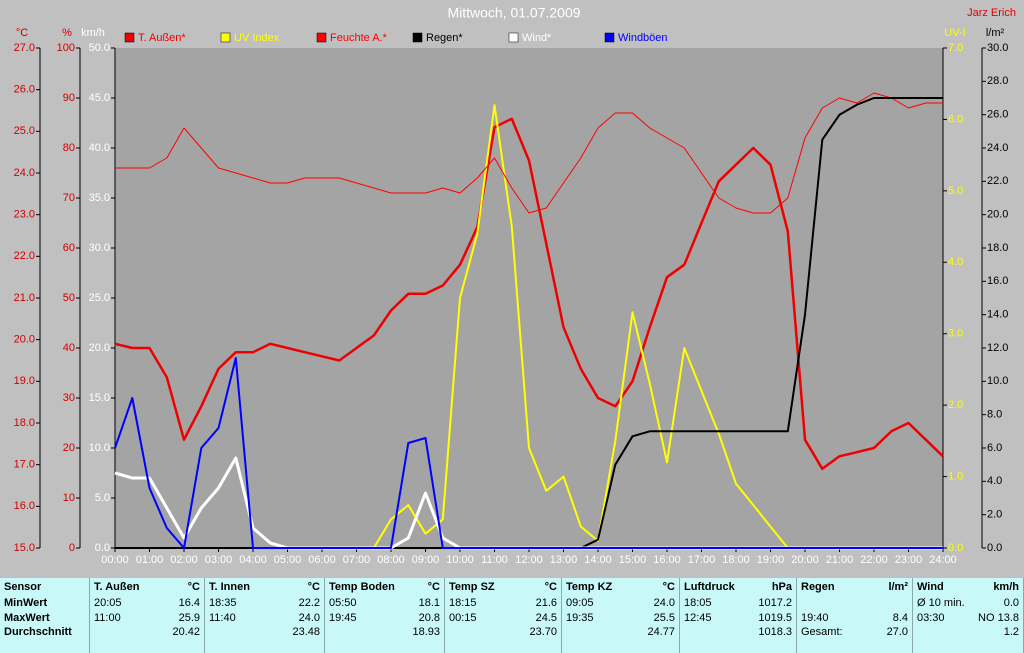 This screenshot has height=653, width=1024. I want to click on y-tick-label: 16.0, so click(24, 506).